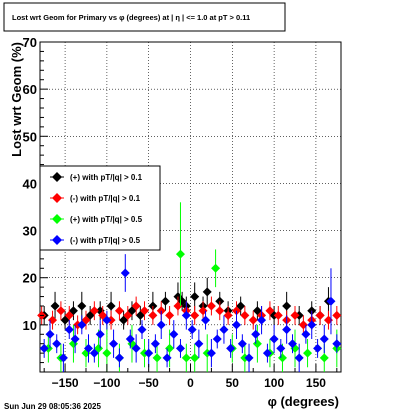  Describe the element at coordinates (65, 383) in the screenshot. I see `x-tick-label: −150` at that location.